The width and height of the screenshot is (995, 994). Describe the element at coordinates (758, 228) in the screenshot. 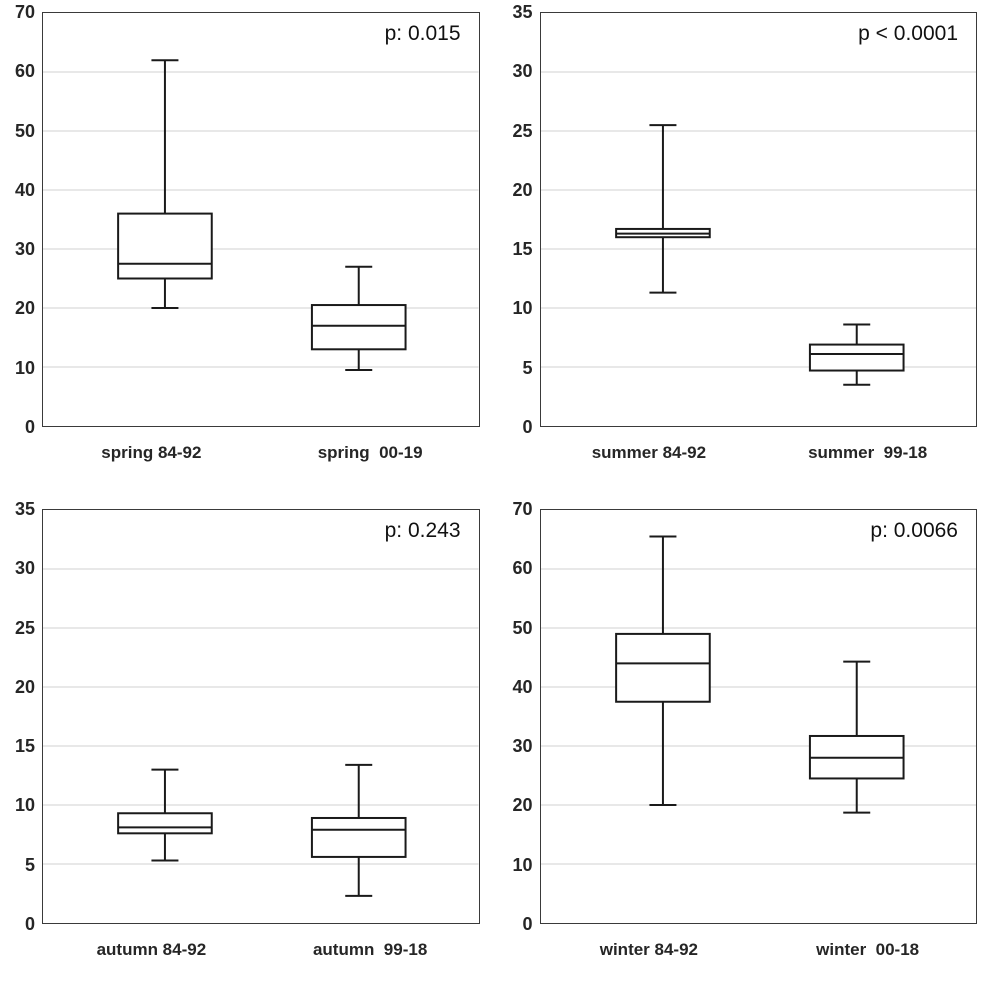

I see `boxplot-svg-summer` at that location.